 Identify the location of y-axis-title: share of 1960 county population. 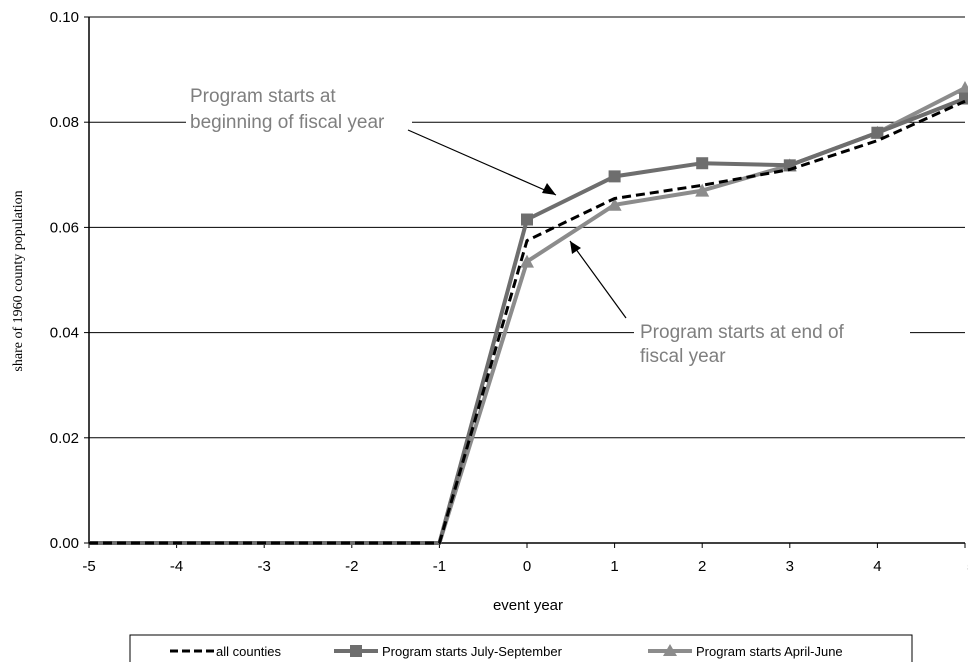
(18, 280).